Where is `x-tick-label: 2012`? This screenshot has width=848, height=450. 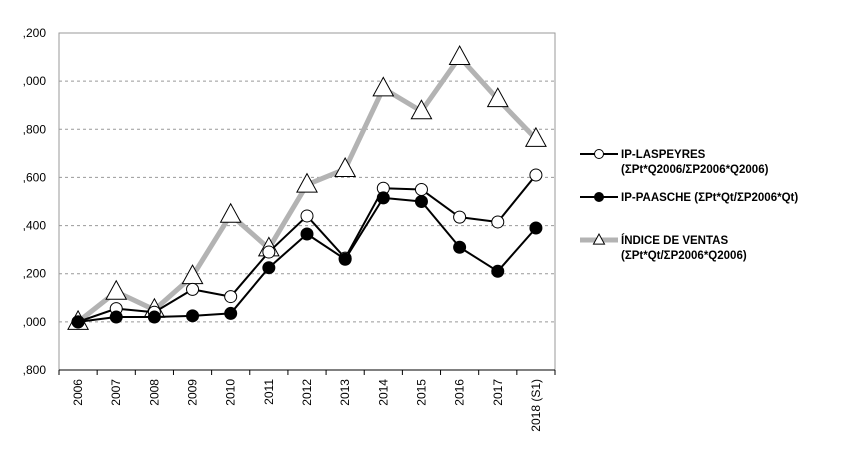
x-tick-label: 2012 is located at coordinates (307, 392).